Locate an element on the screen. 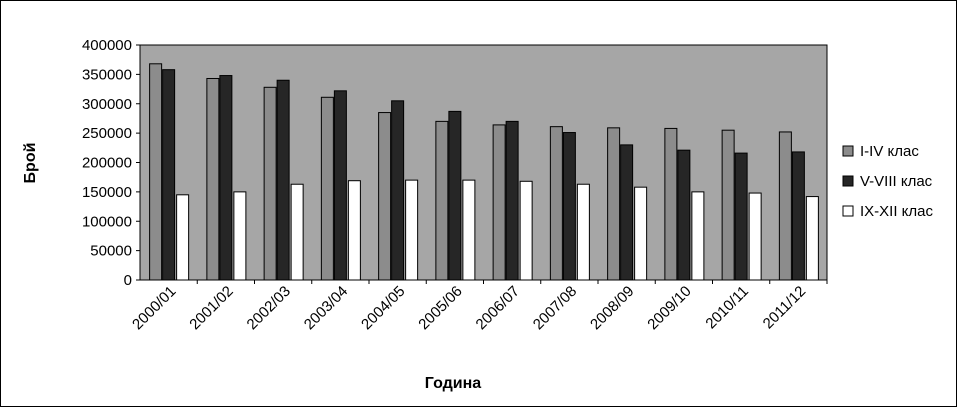  y-tick-label: 150000 is located at coordinates (107, 192).